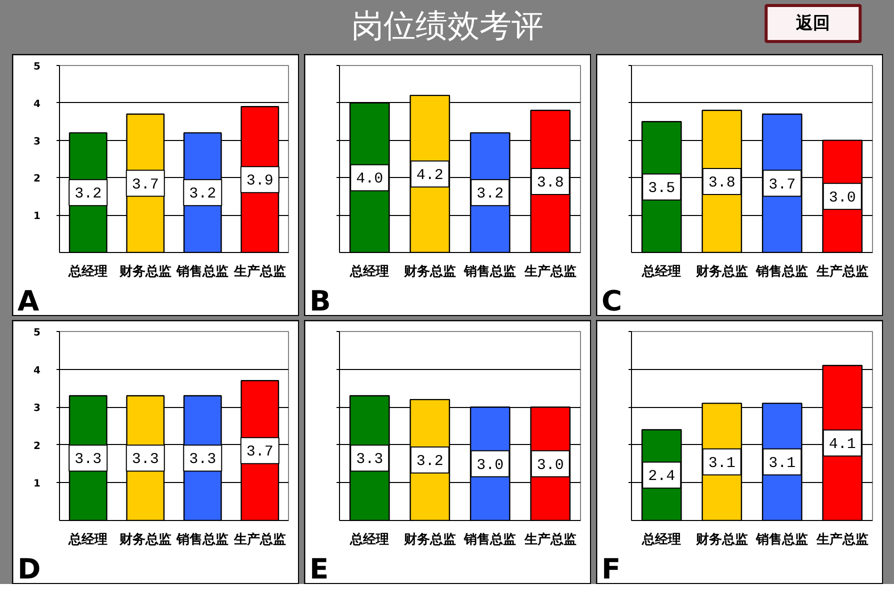 The image size is (894, 592). What do you see at coordinates (611, 569) in the screenshot?
I see `text: F` at bounding box center [611, 569].